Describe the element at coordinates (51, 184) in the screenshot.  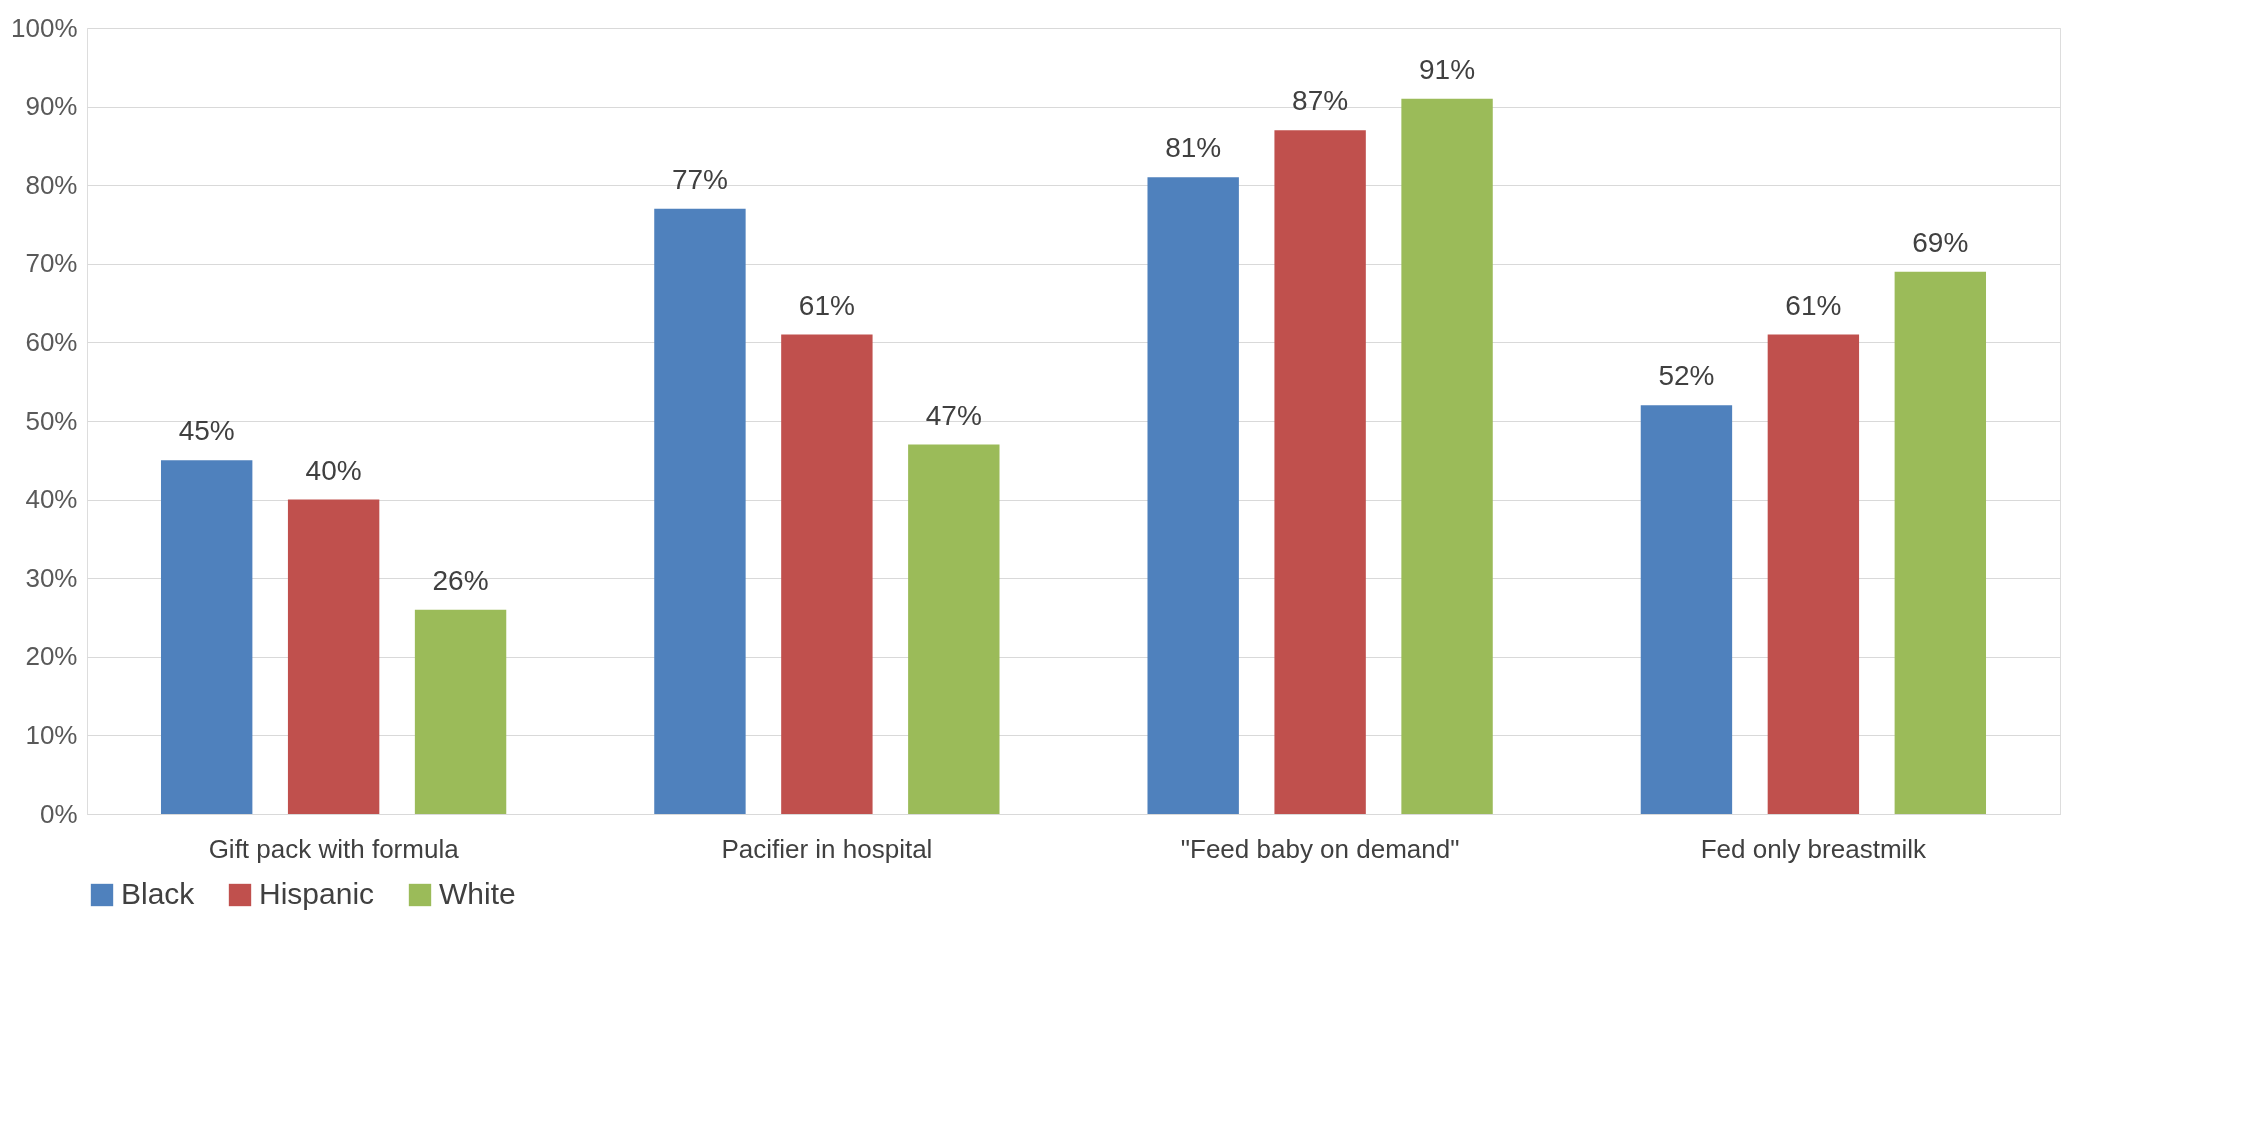
I see `y-tick-label: 80%` at that location.